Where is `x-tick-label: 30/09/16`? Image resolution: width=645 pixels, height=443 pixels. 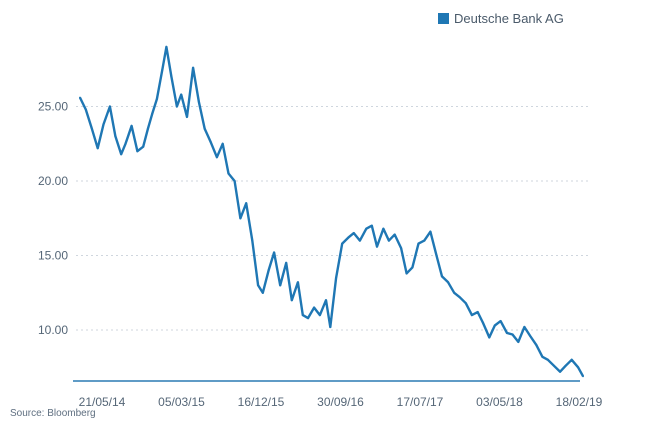 x-tick-label: 30/09/16 is located at coordinates (340, 402).